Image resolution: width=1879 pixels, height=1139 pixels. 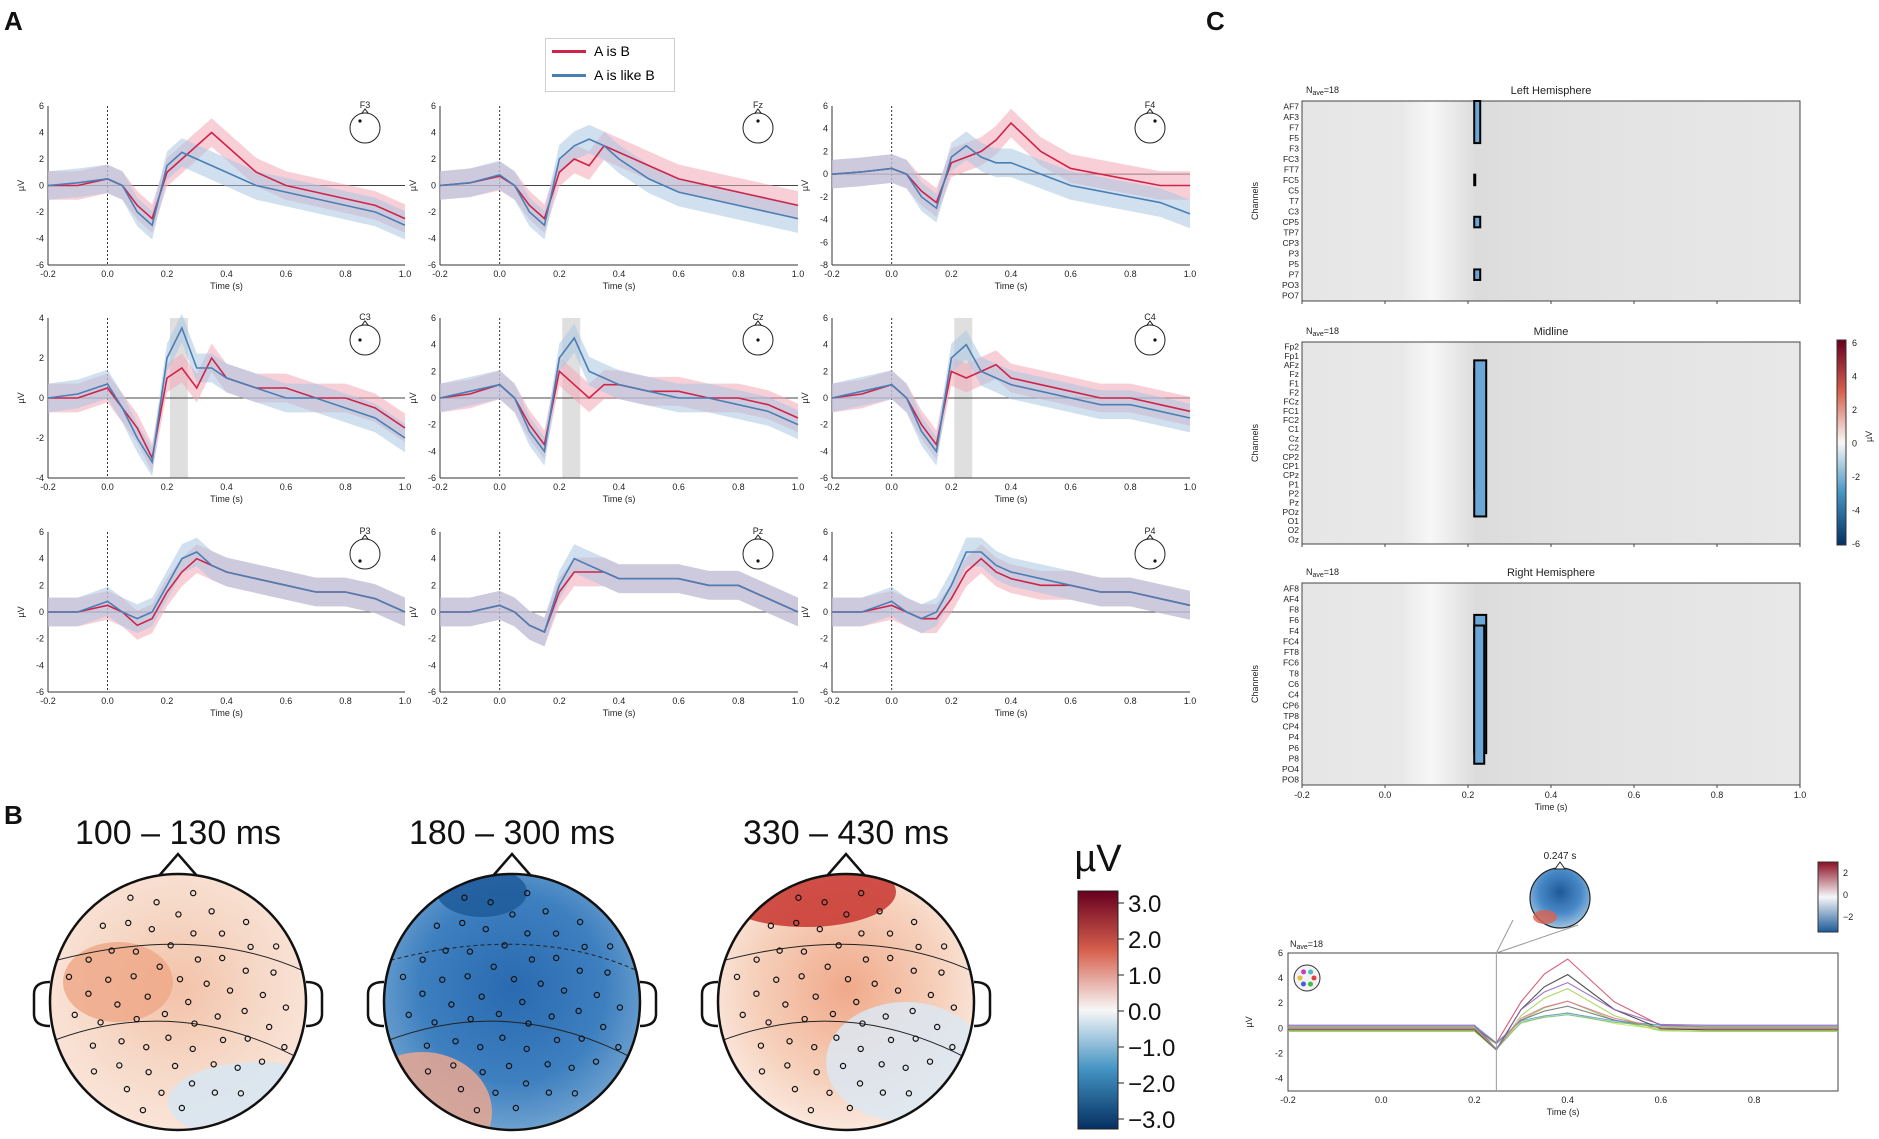 I want to click on right-ear-icon, so click(x=648, y=1004).